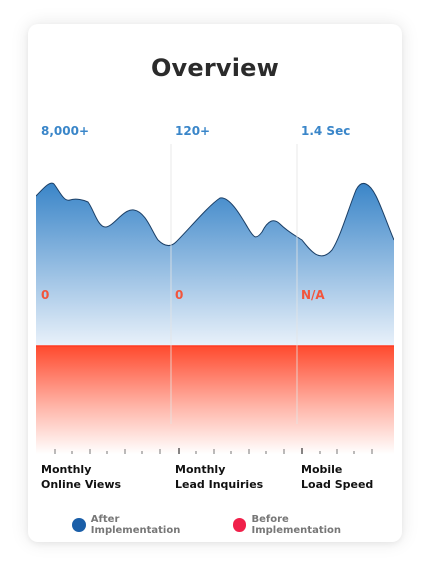 Image resolution: width=430 pixels, height=572 pixels. I want to click on label-line: Online Views, so click(81, 484).